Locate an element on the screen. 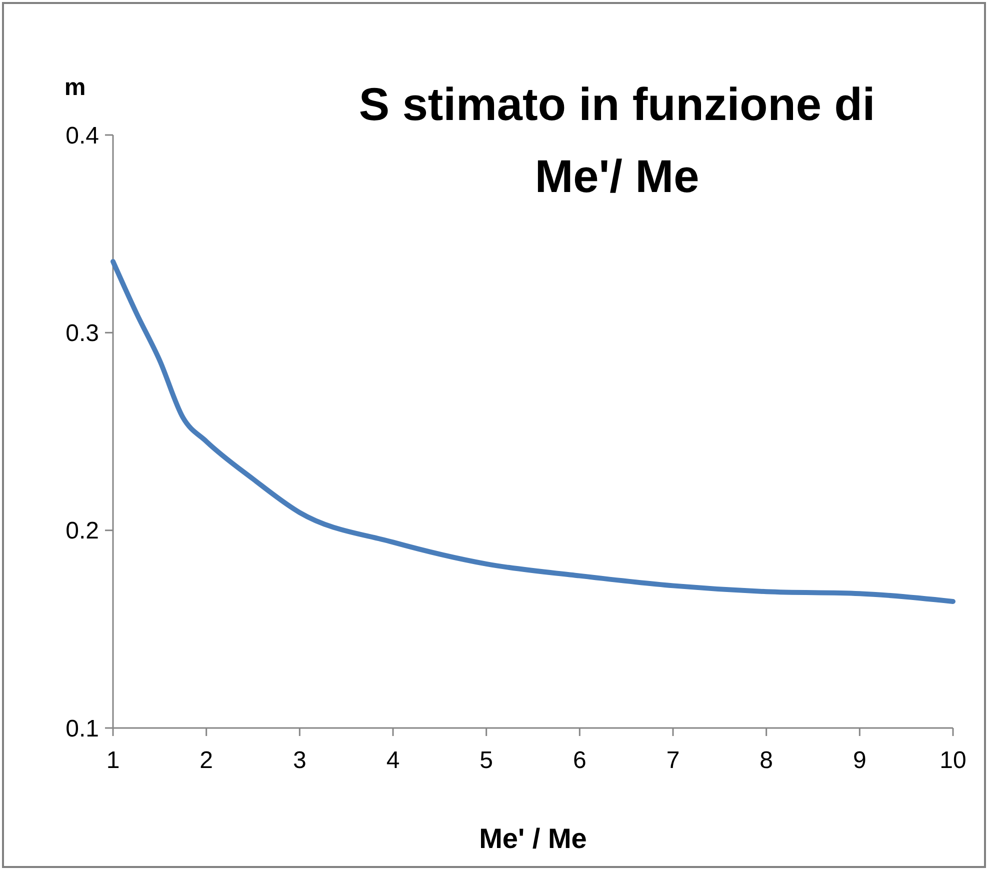  x-tick-label: 1 is located at coordinates (113, 760).